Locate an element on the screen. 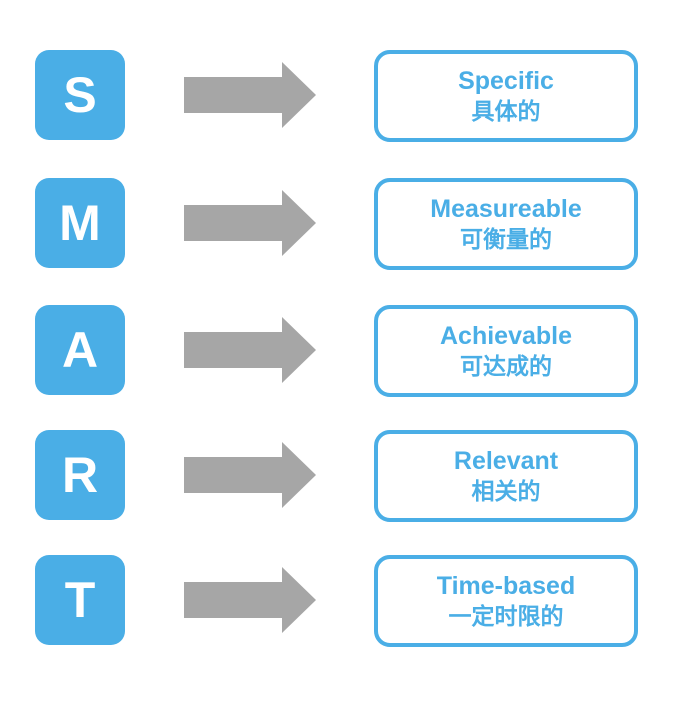  term-english: Time-based is located at coordinates (506, 586).